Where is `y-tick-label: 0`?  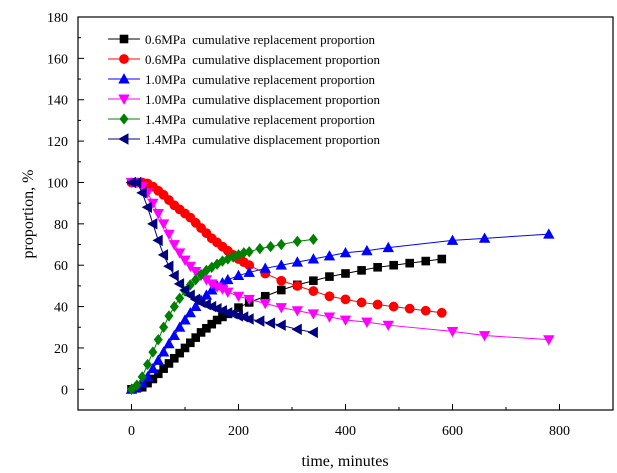
y-tick-label: 0 is located at coordinates (64, 390).